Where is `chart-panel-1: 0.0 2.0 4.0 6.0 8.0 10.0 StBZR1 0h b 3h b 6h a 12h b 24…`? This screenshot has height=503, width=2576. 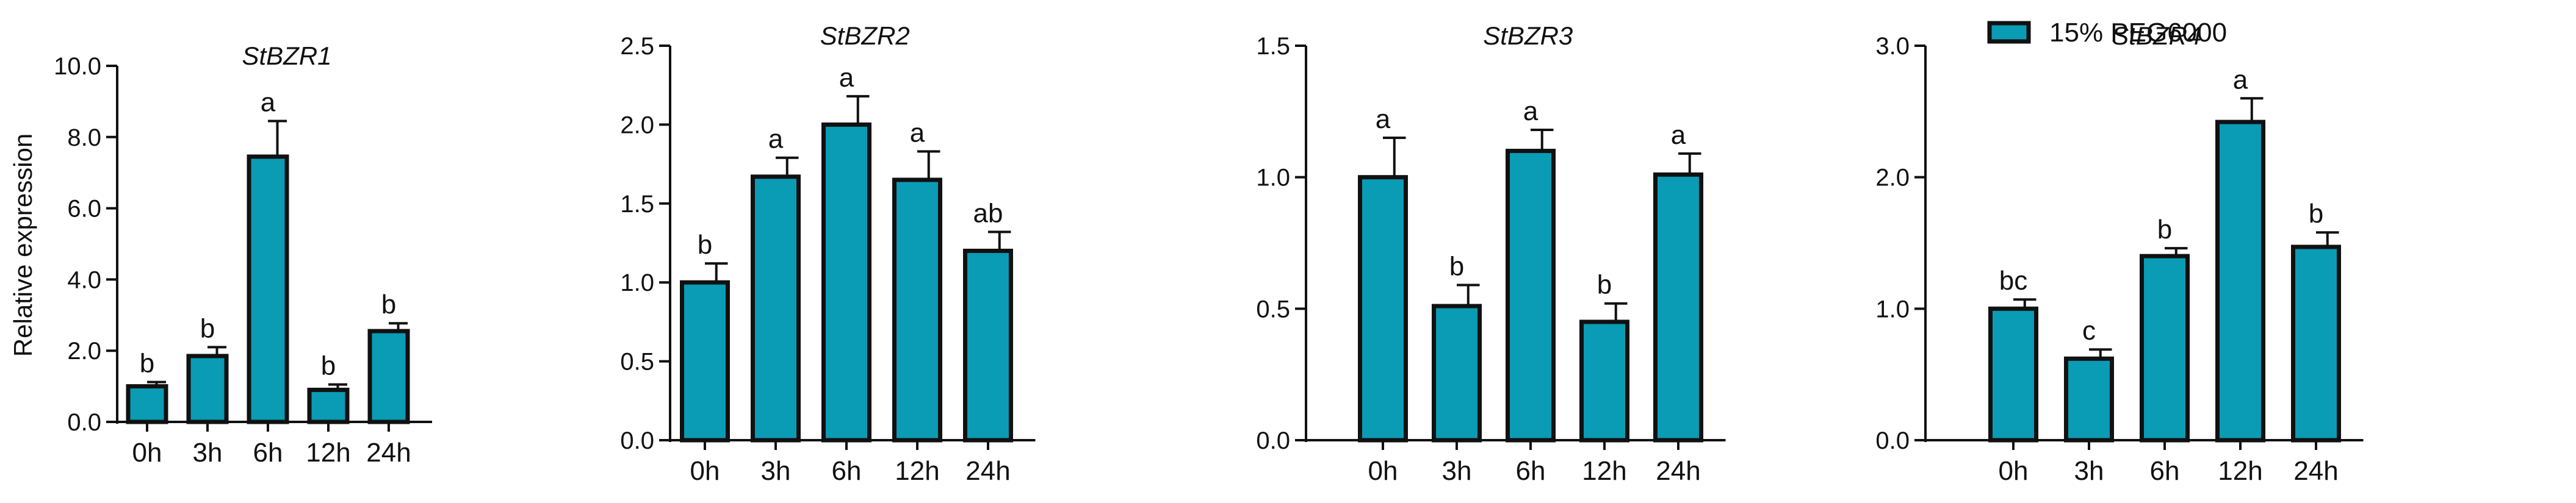
chart-panel-1: 0.0 2.0 4.0 6.0 8.0 10.0 StBZR1 0h b 3h b 6h a 12h b 24… is located at coordinates (243, 254).